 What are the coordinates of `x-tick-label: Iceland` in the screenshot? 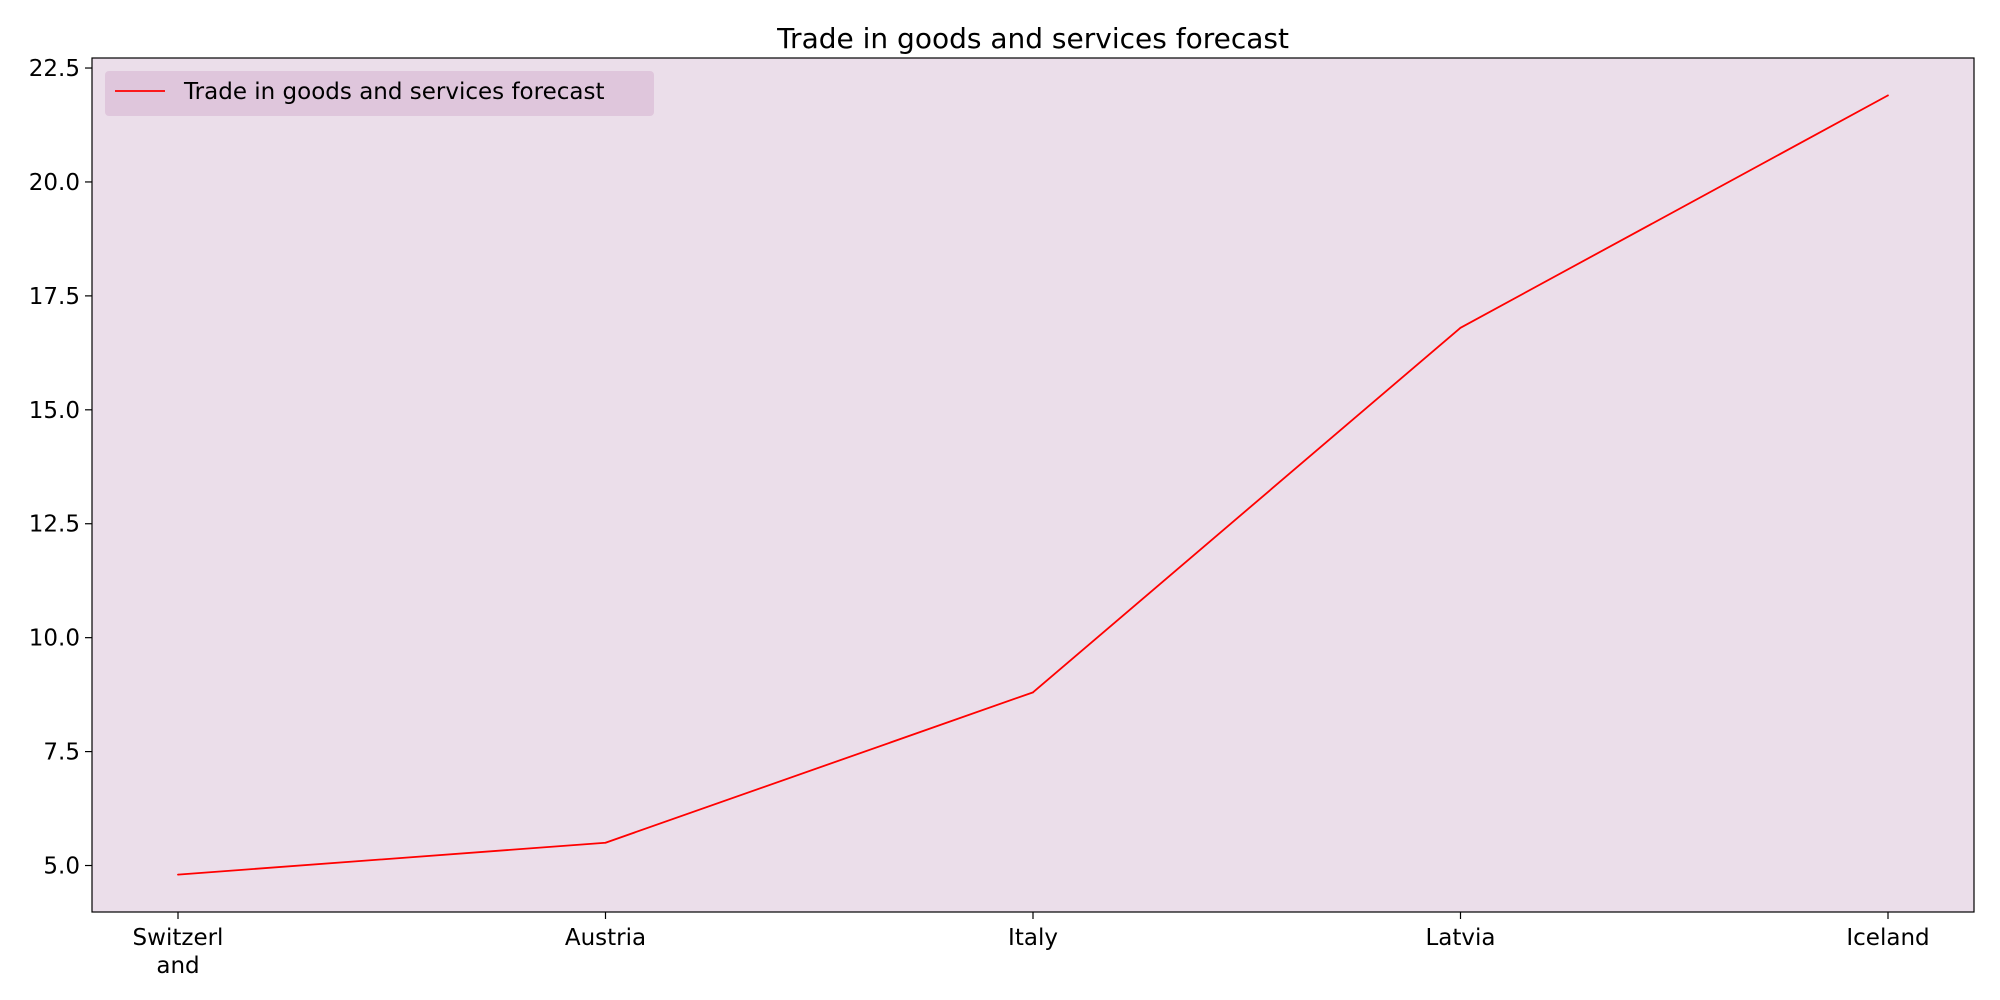 It's located at (1887, 938).